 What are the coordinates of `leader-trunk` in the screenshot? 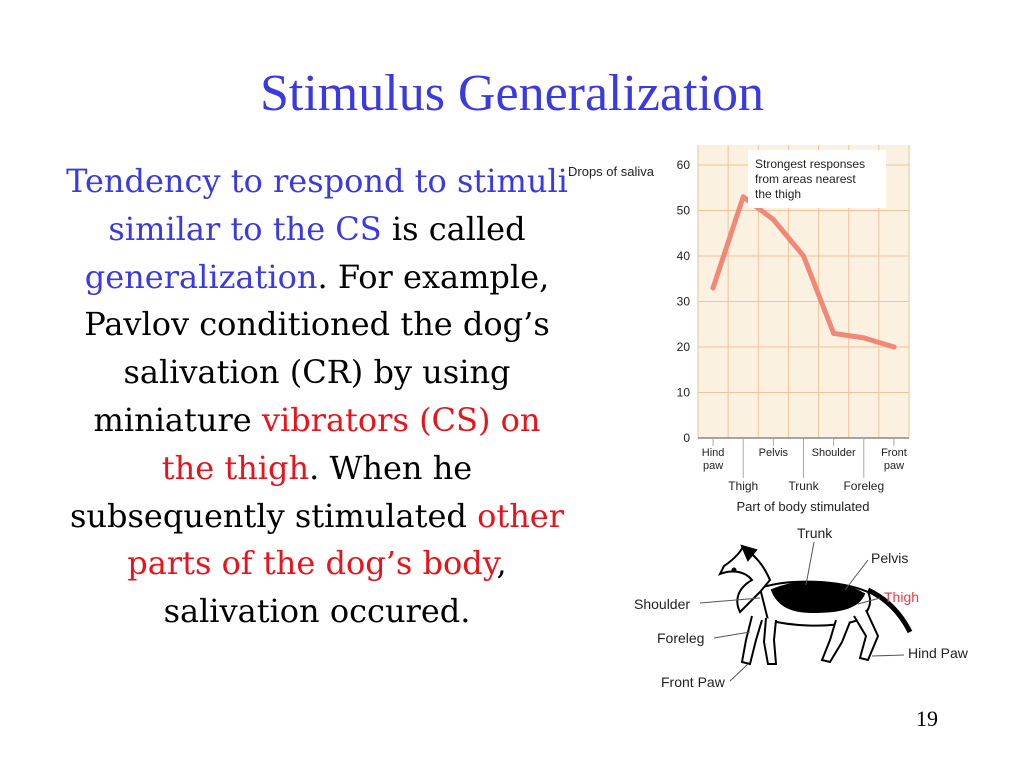 It's located at (810, 563).